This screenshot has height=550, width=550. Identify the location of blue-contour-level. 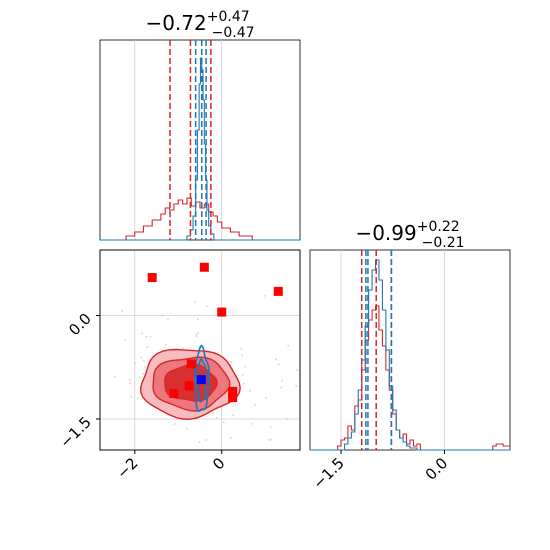
(202, 378).